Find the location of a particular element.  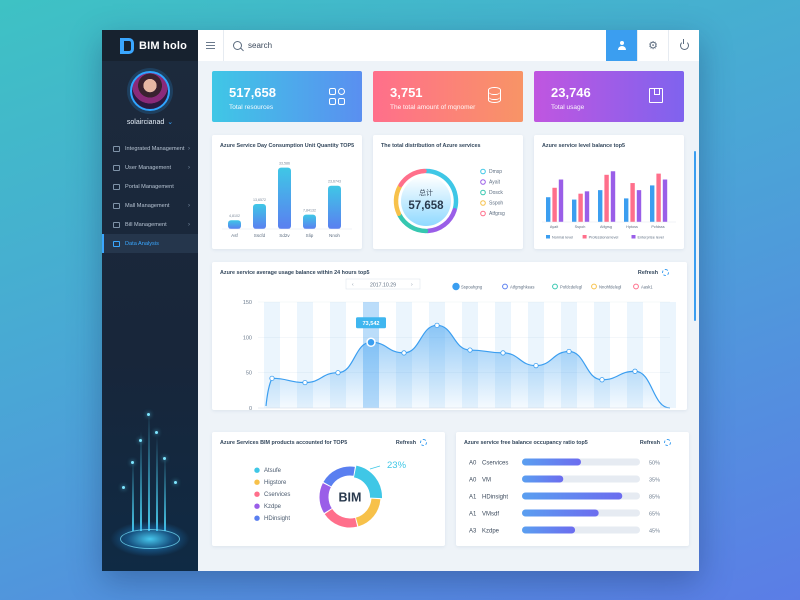

stat-value: 3,751 is located at coordinates (406, 92).